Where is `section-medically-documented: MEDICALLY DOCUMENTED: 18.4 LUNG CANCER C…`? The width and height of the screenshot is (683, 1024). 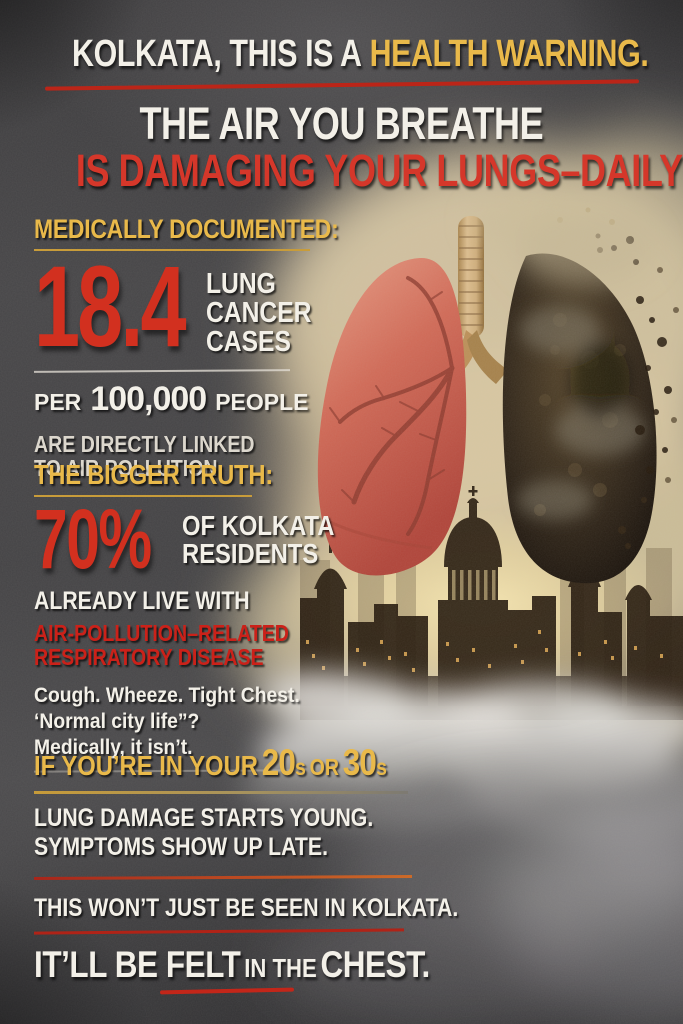 section-medically-documented: MEDICALLY DOCUMENTED: 18.4 LUNG CANCER C… is located at coordinates (212, 347).